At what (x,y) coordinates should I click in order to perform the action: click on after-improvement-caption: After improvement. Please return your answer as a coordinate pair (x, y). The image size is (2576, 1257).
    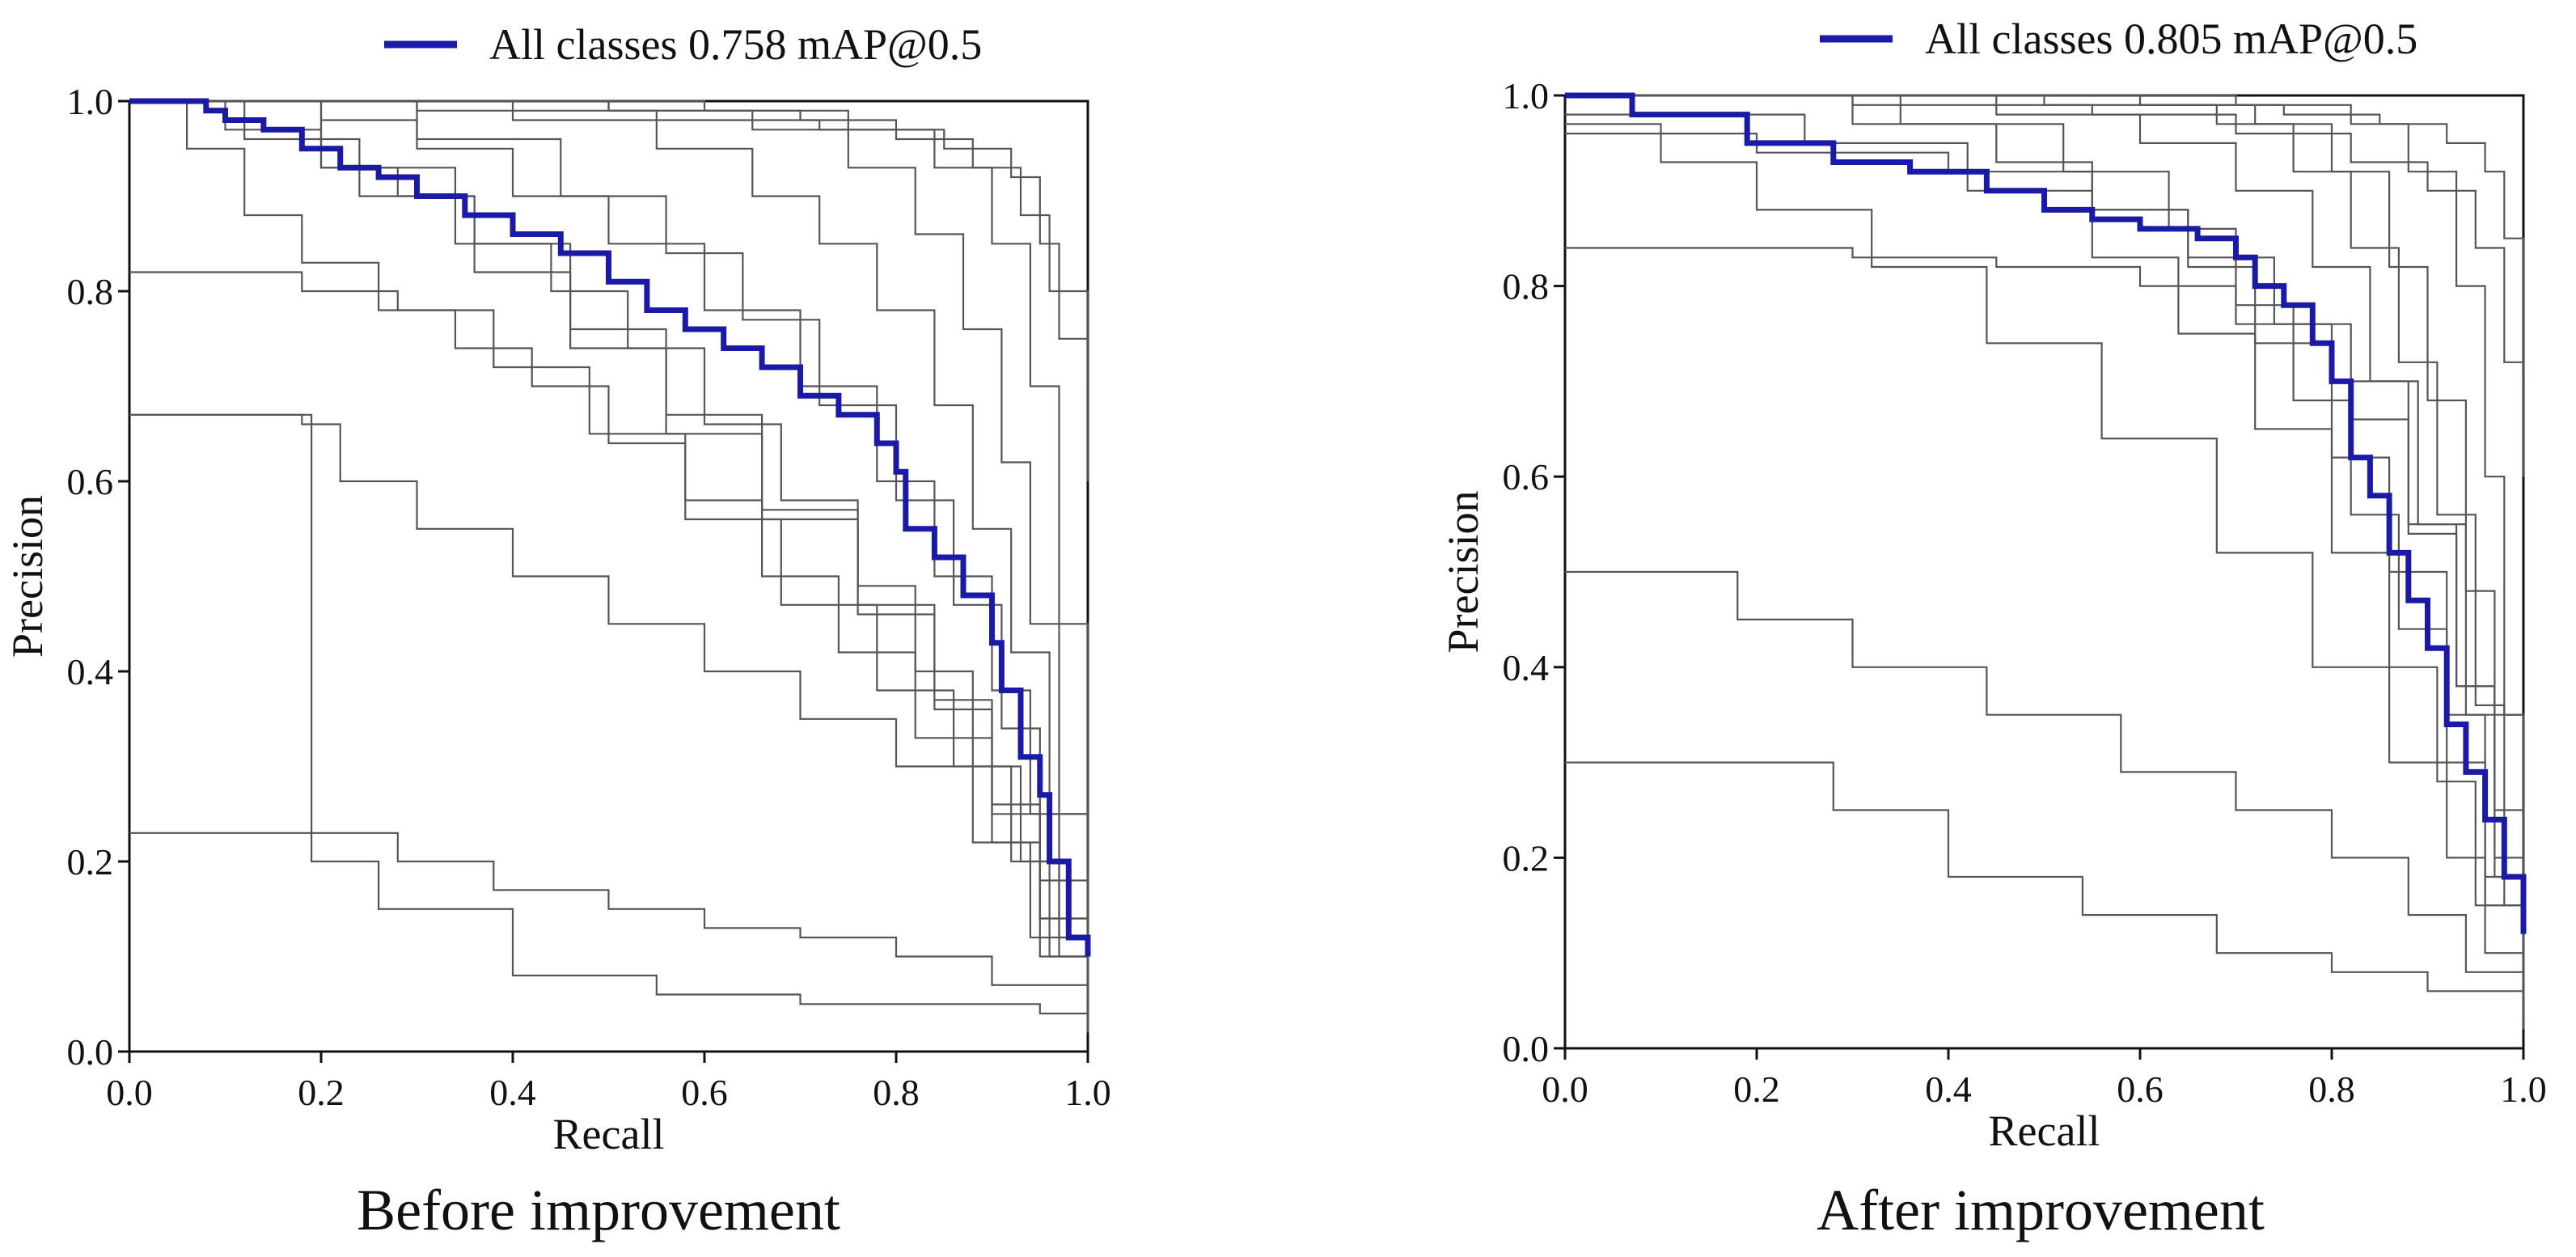
    Looking at the image, I should click on (2041, 1210).